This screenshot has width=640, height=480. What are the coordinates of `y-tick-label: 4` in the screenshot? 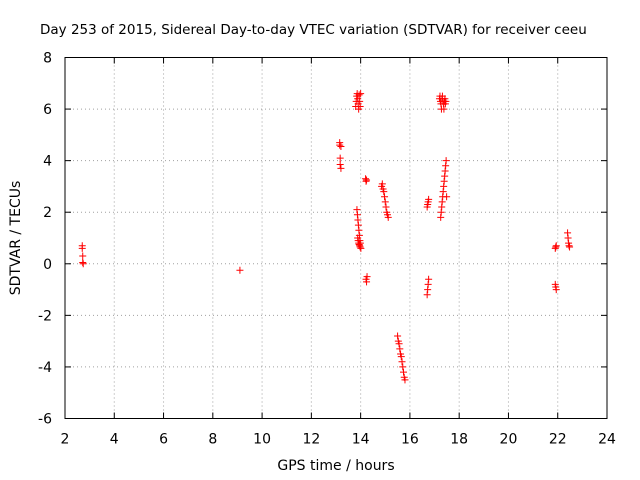 It's located at (47, 162).